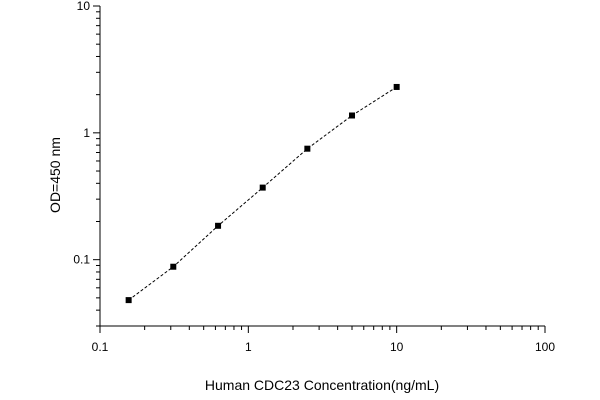  I want to click on x-tick-label: 100, so click(545, 347).